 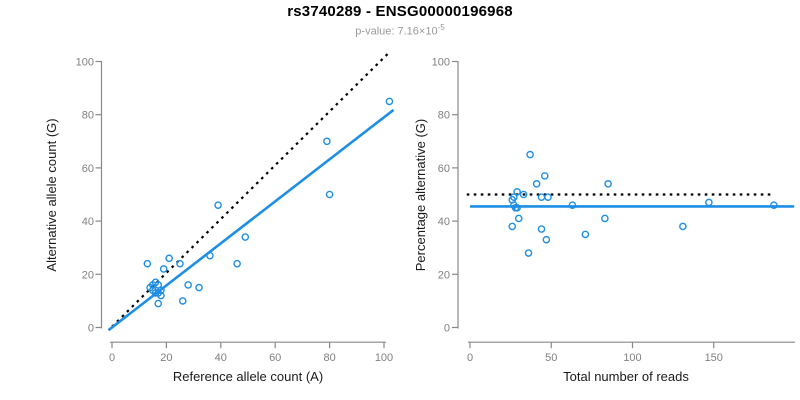 What do you see at coordinates (221, 358) in the screenshot?
I see `x-tick-label: 40` at bounding box center [221, 358].